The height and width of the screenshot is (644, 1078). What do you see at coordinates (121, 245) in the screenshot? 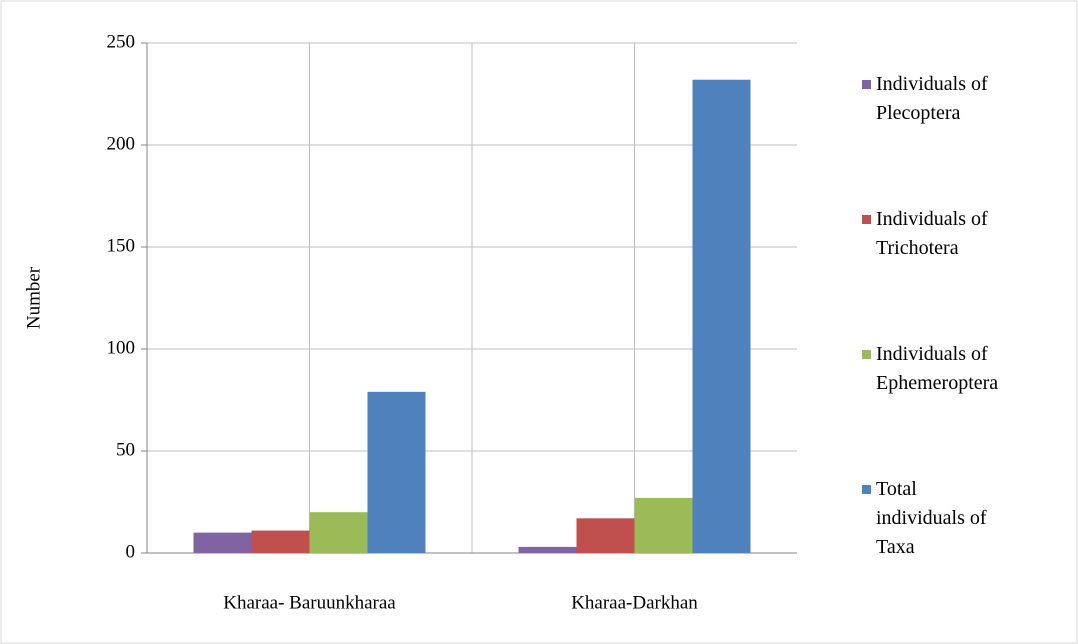
I see `y-tick-label: 150` at bounding box center [121, 245].